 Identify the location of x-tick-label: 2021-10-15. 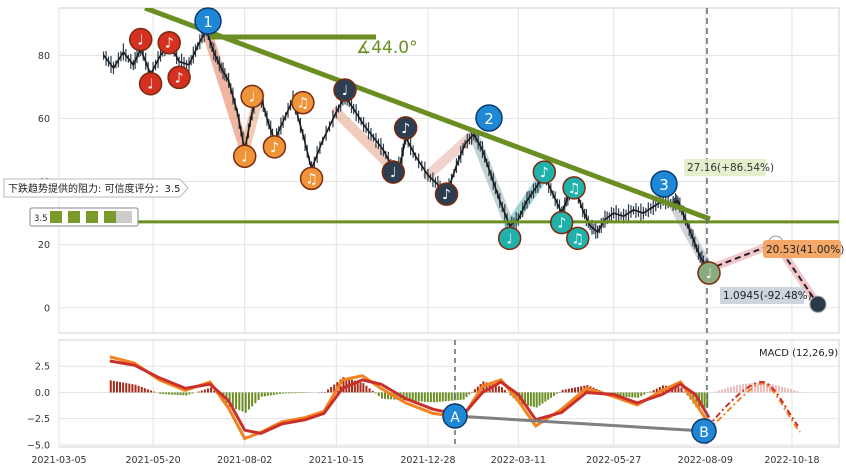
(336, 460).